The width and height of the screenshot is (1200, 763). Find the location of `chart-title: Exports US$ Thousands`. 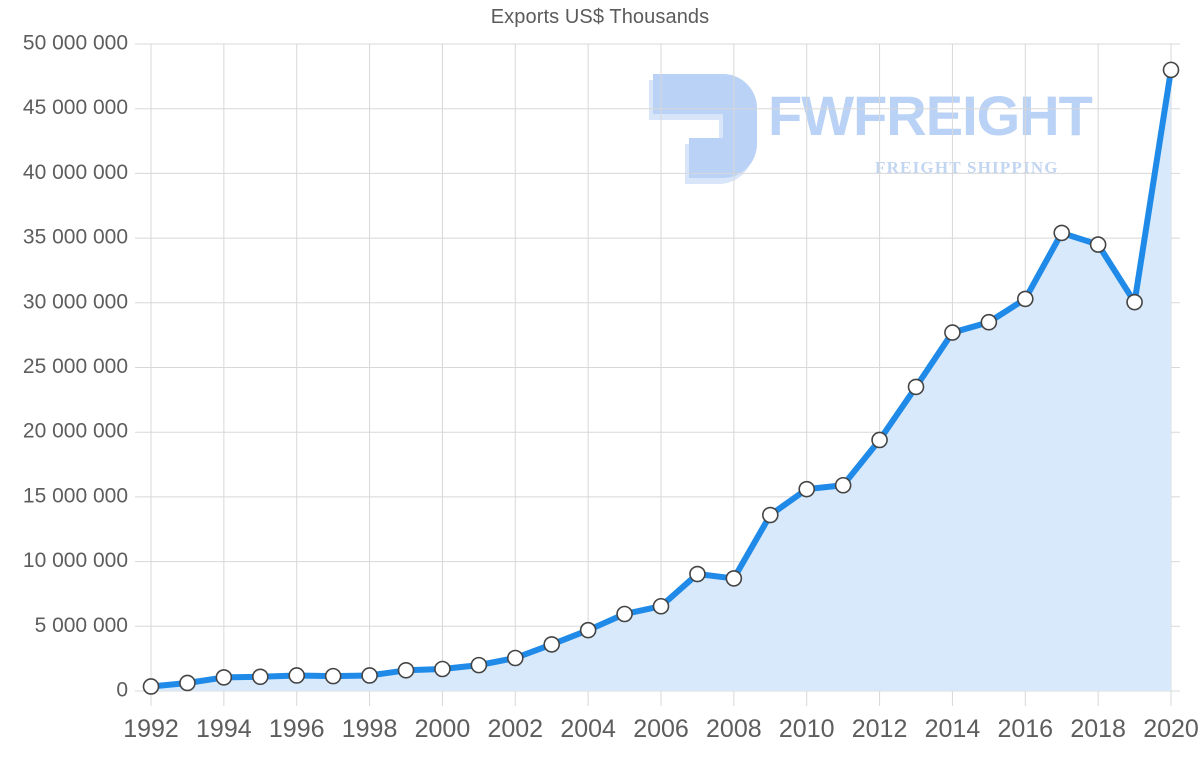

chart-title: Exports US$ Thousands is located at coordinates (600, 17).